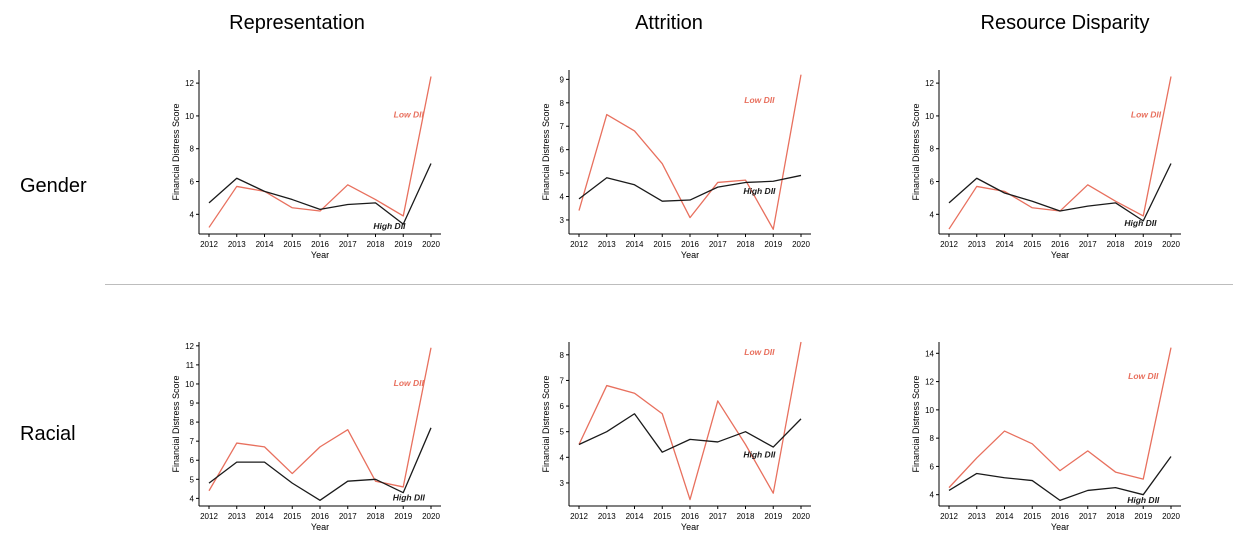  I want to click on y-tick-label: 7, so click(192, 441).